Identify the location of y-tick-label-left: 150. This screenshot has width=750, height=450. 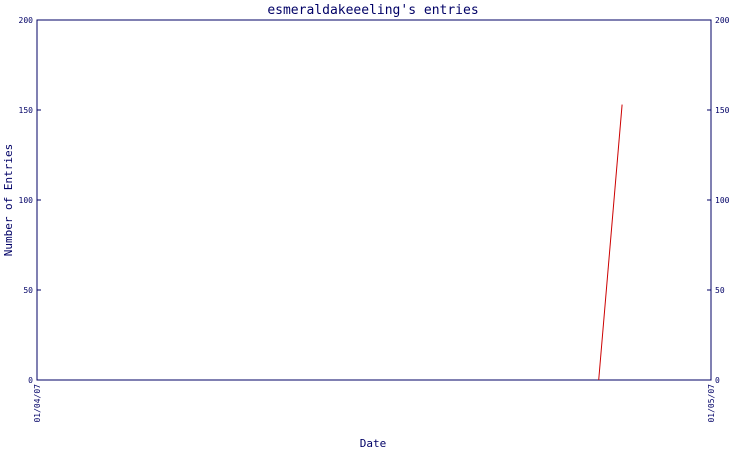
(26, 110).